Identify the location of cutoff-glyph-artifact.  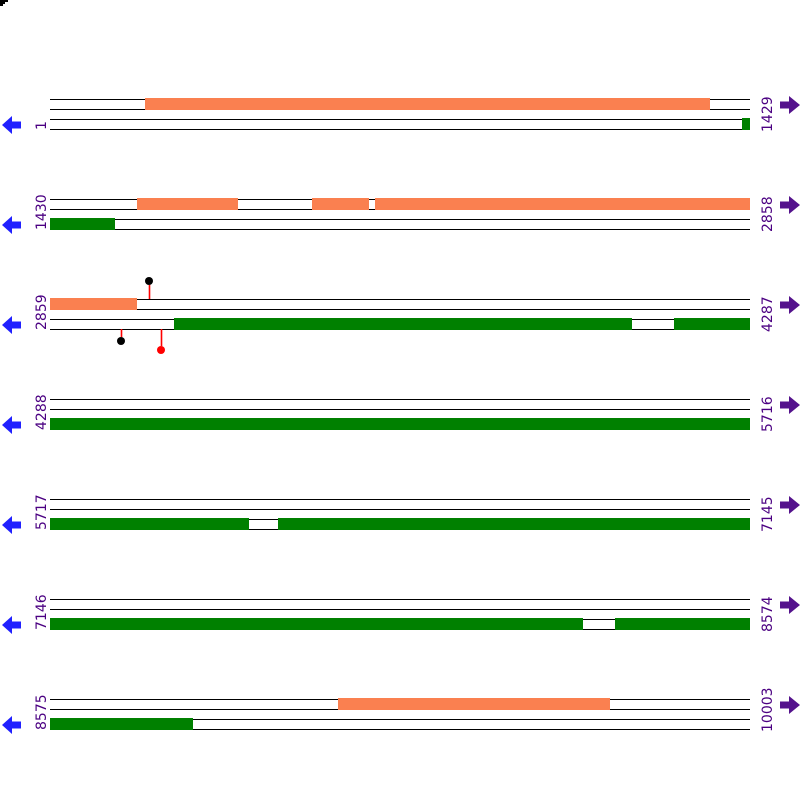
(4, 3).